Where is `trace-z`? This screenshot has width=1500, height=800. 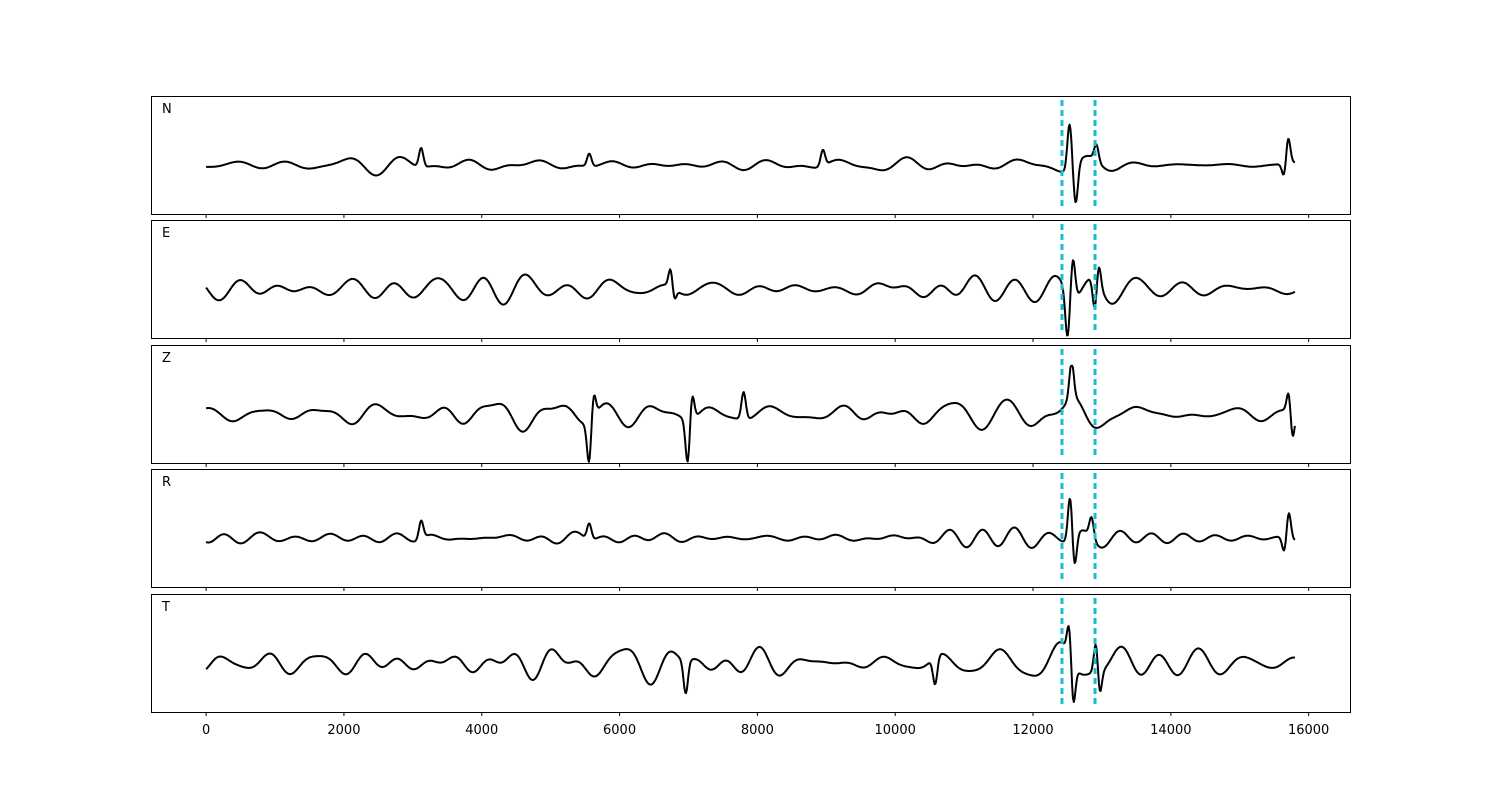
trace-z is located at coordinates (750, 413).